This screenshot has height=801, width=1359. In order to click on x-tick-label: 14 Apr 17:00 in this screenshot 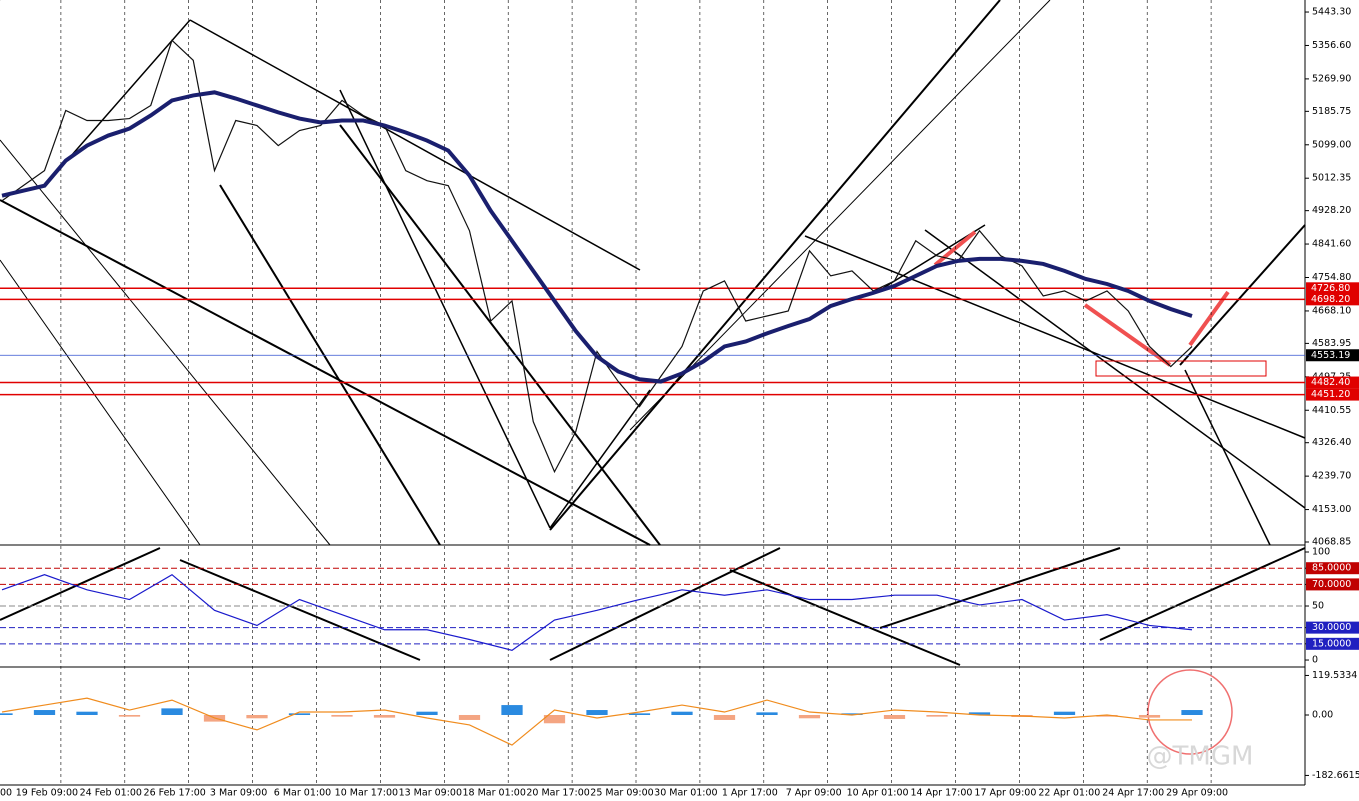, I will do `click(942, 793)`.